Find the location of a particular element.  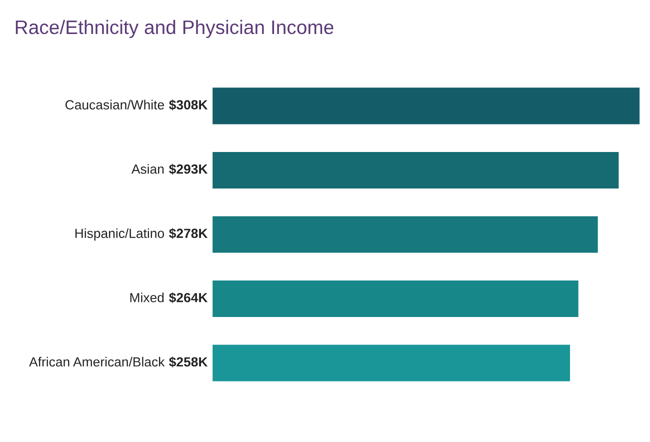

data-label: $278K is located at coordinates (188, 233).